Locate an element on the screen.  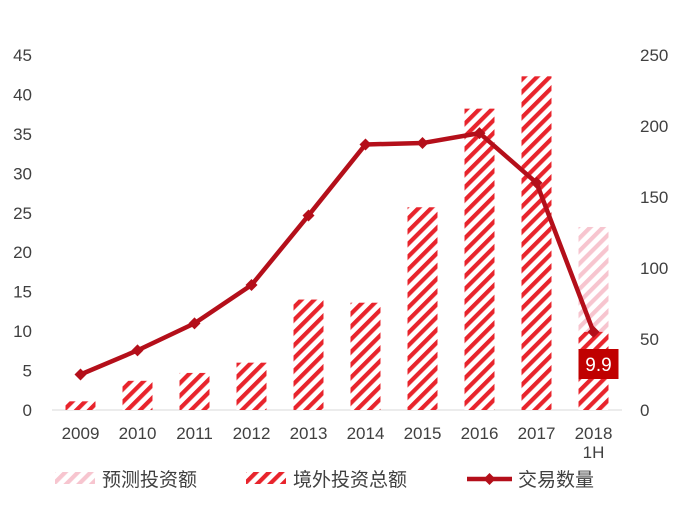
left-axis: 0 5 10 15 20 25 30 35 40 45 is located at coordinates (22, 233).